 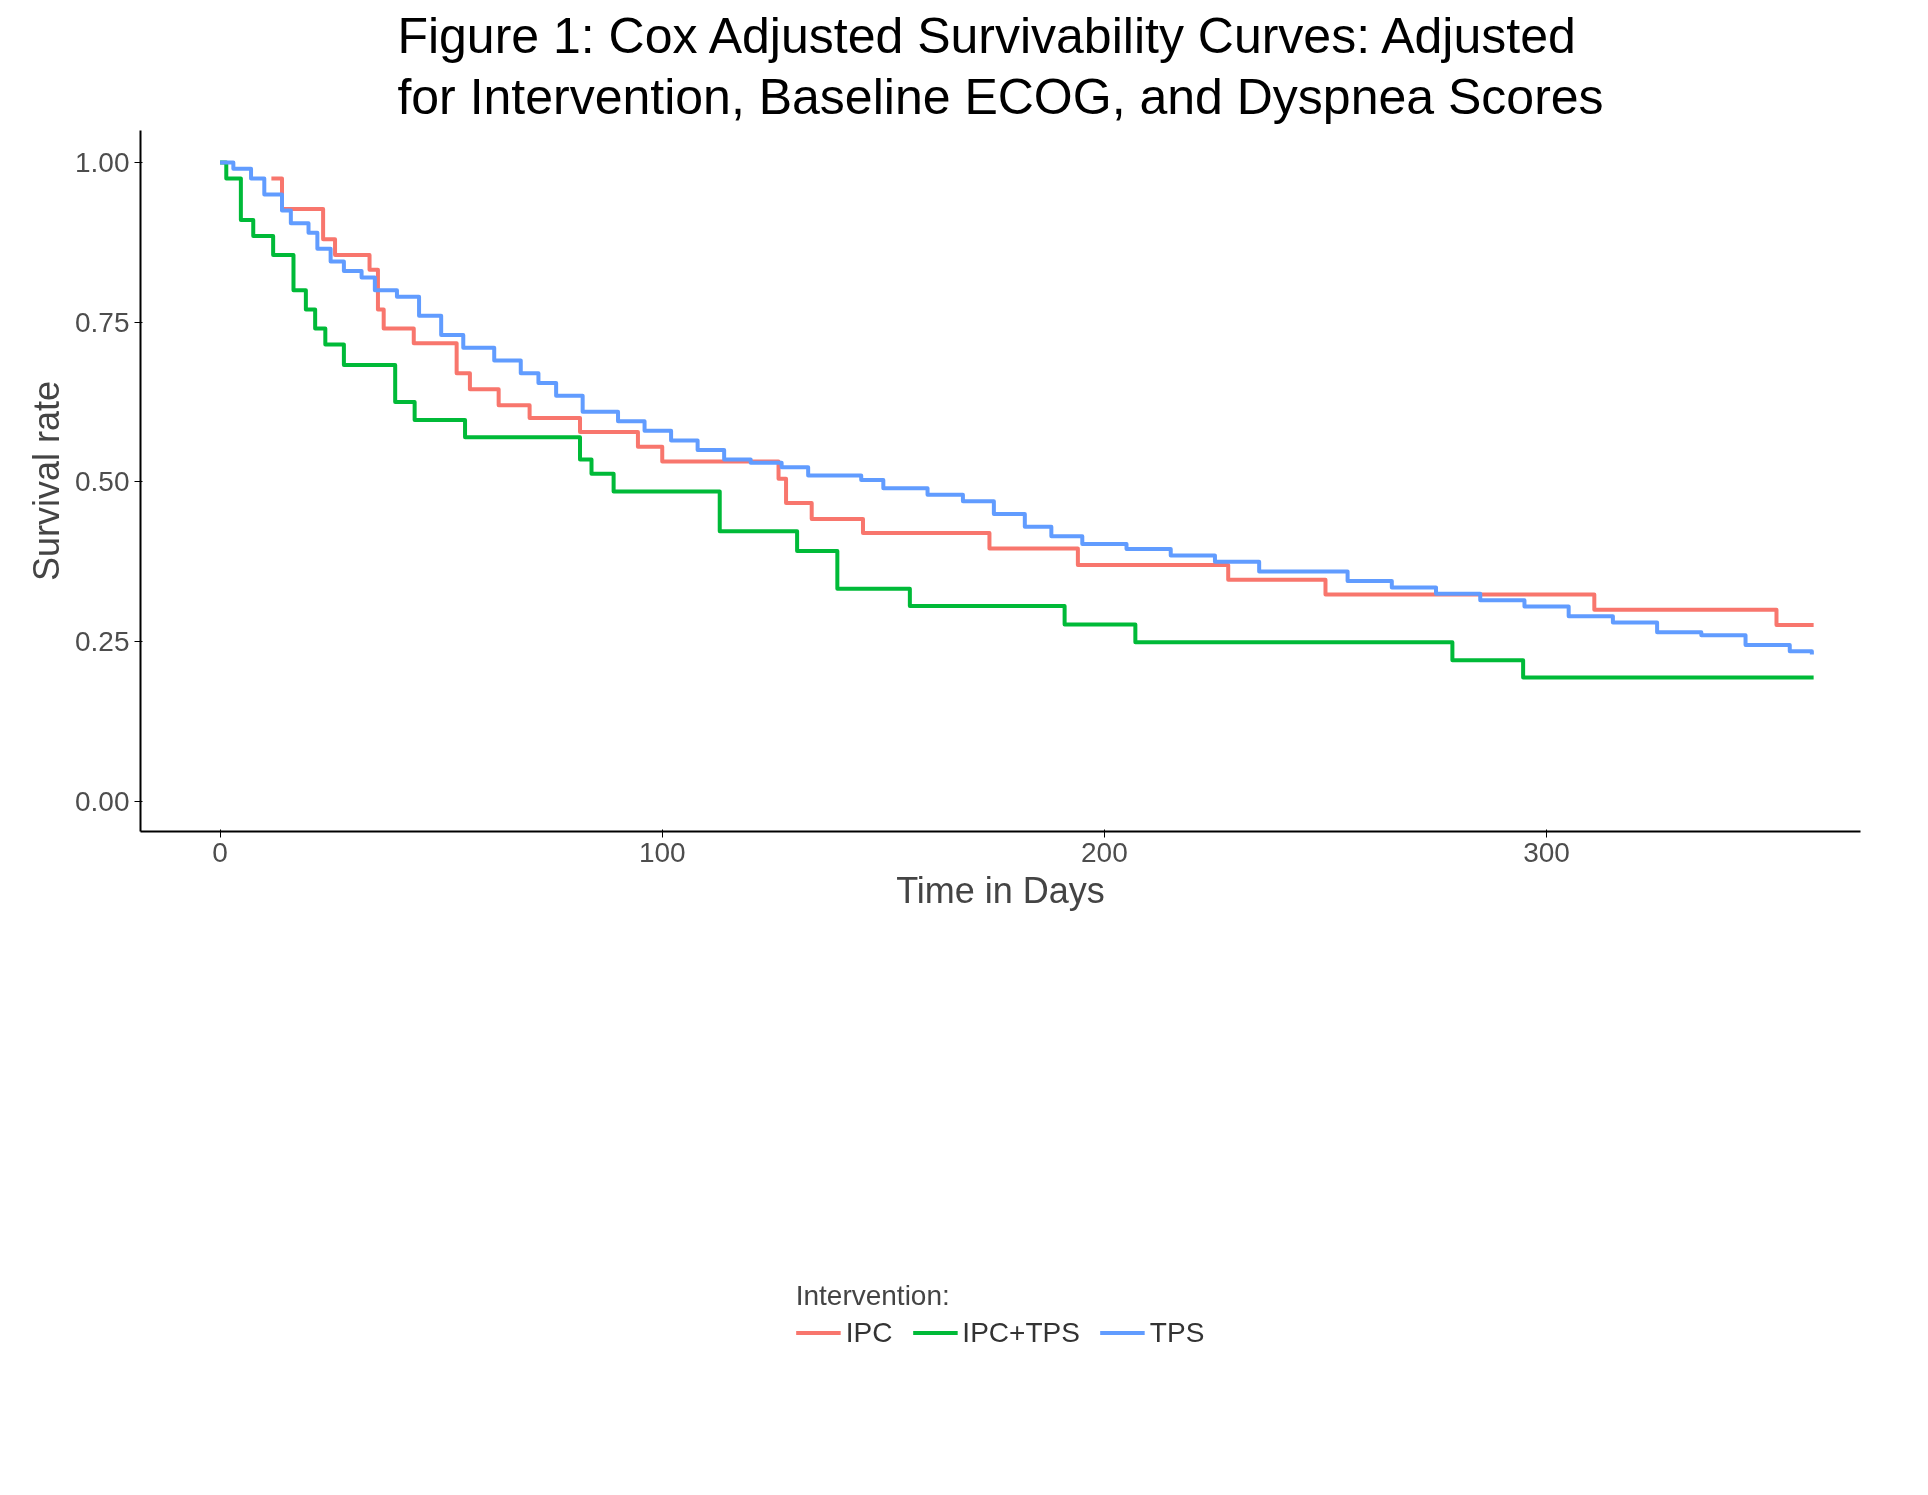 I want to click on chart-title: Figure 1: Cox Adjusted Survivability Curves: Adjusted for Intervention, Baseline ECOG, and Dyspnea Scores, so click(x=1000, y=66).